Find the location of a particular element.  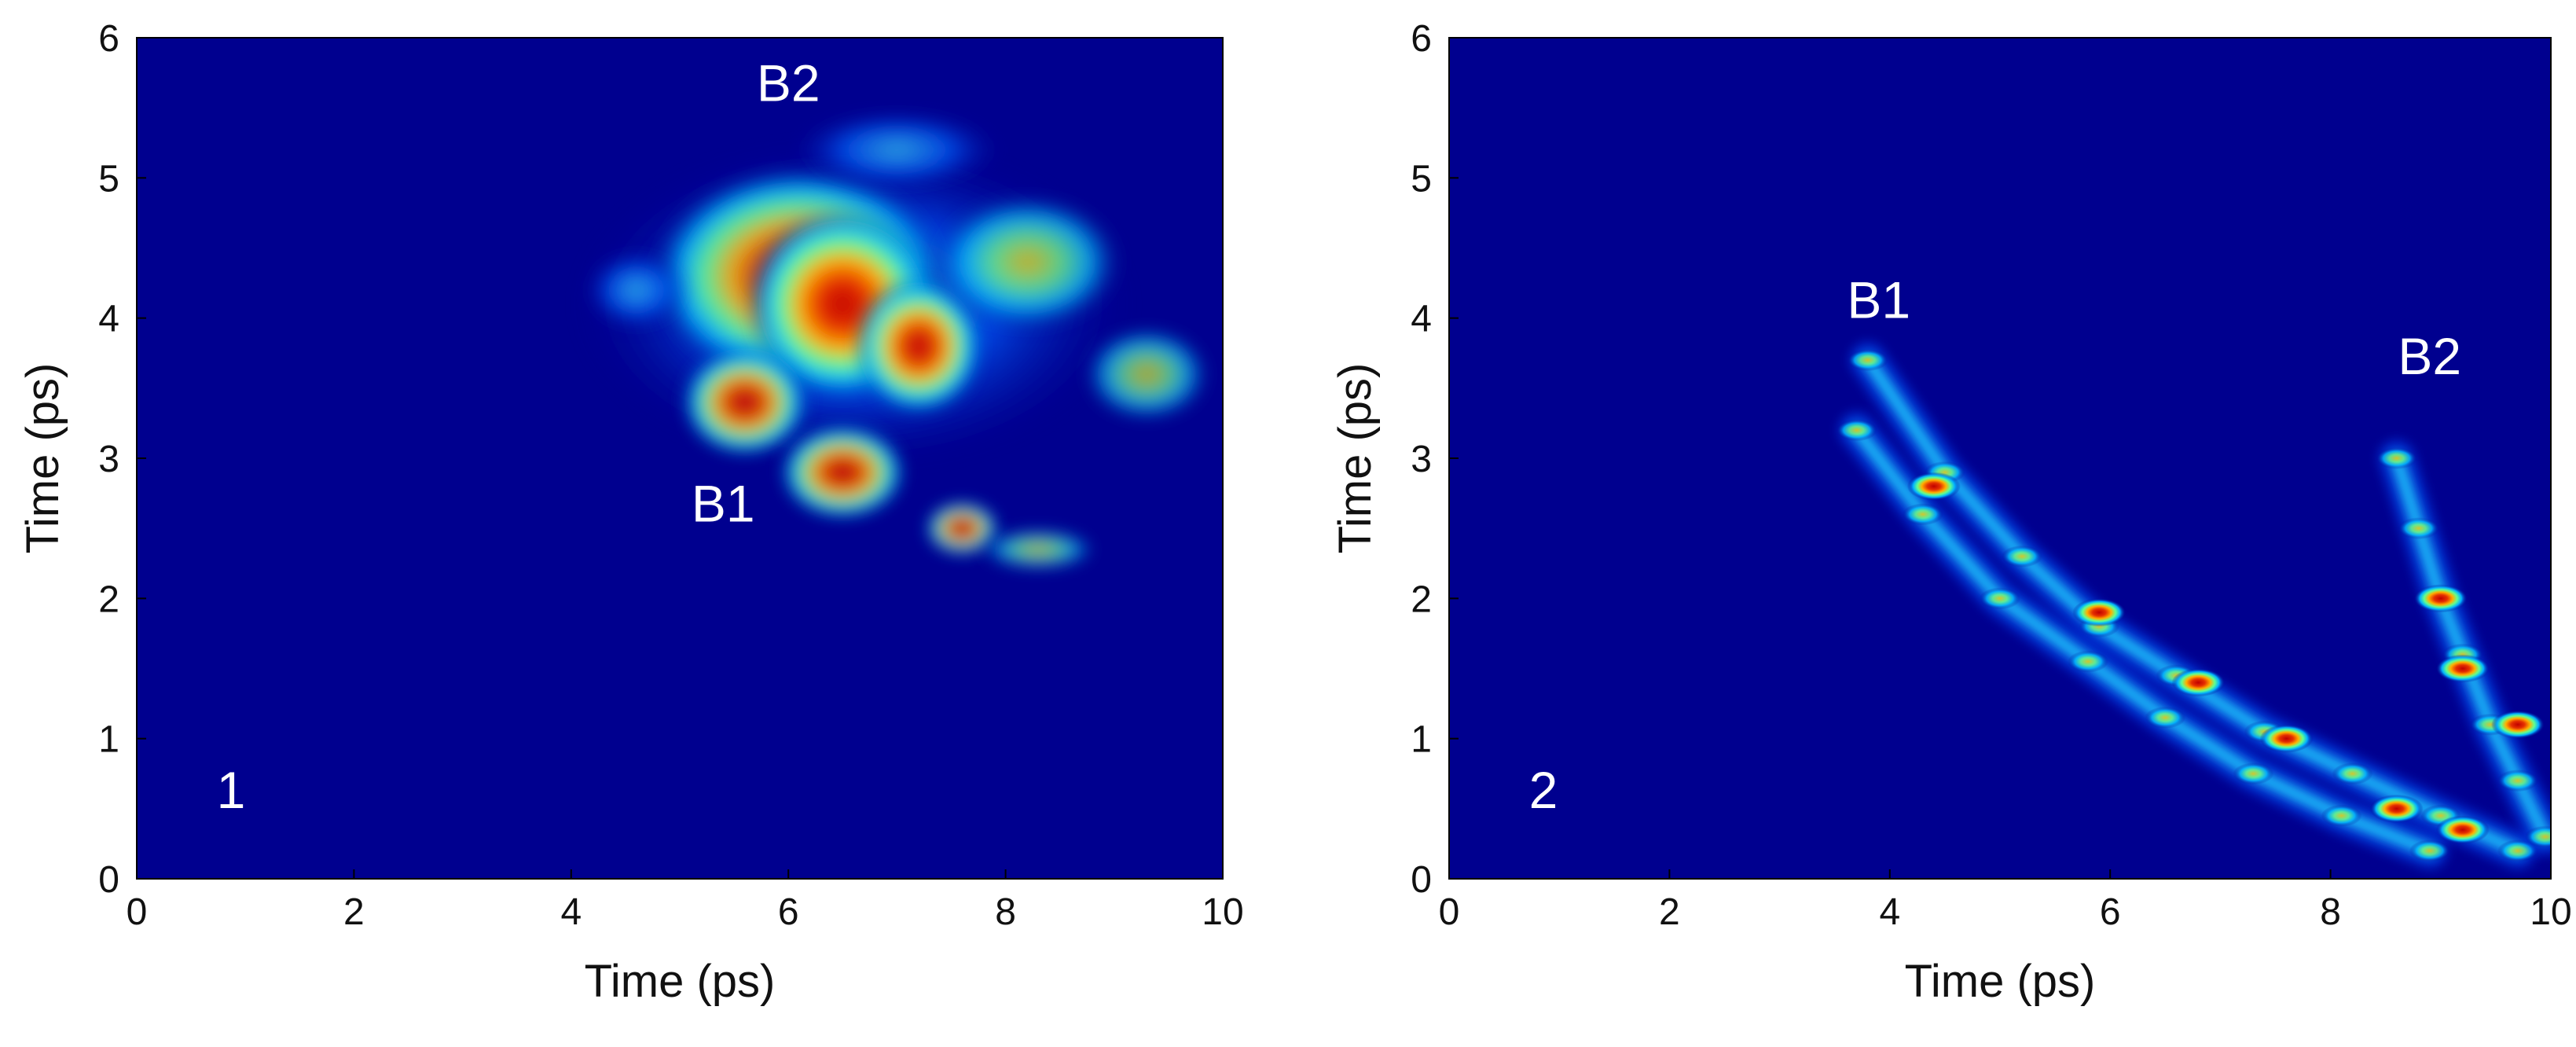

chart-0-y-tick-label-0: 0 is located at coordinates (109, 880).